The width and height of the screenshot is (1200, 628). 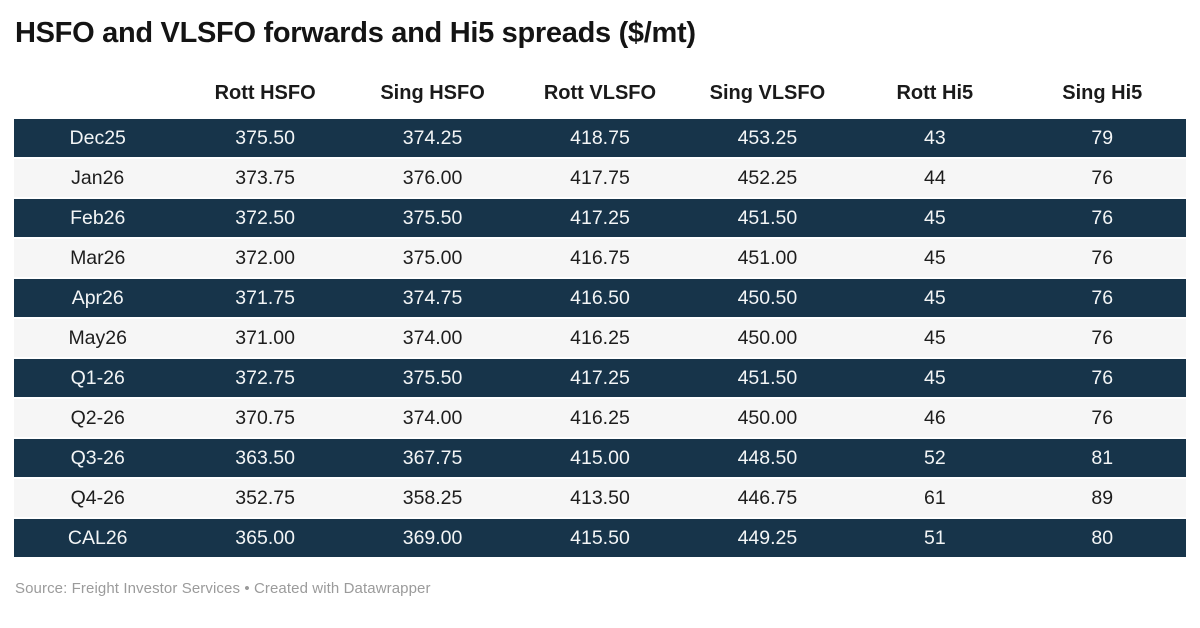 What do you see at coordinates (97, 457) in the screenshot?
I see `row-label-cell: Q3-26` at bounding box center [97, 457].